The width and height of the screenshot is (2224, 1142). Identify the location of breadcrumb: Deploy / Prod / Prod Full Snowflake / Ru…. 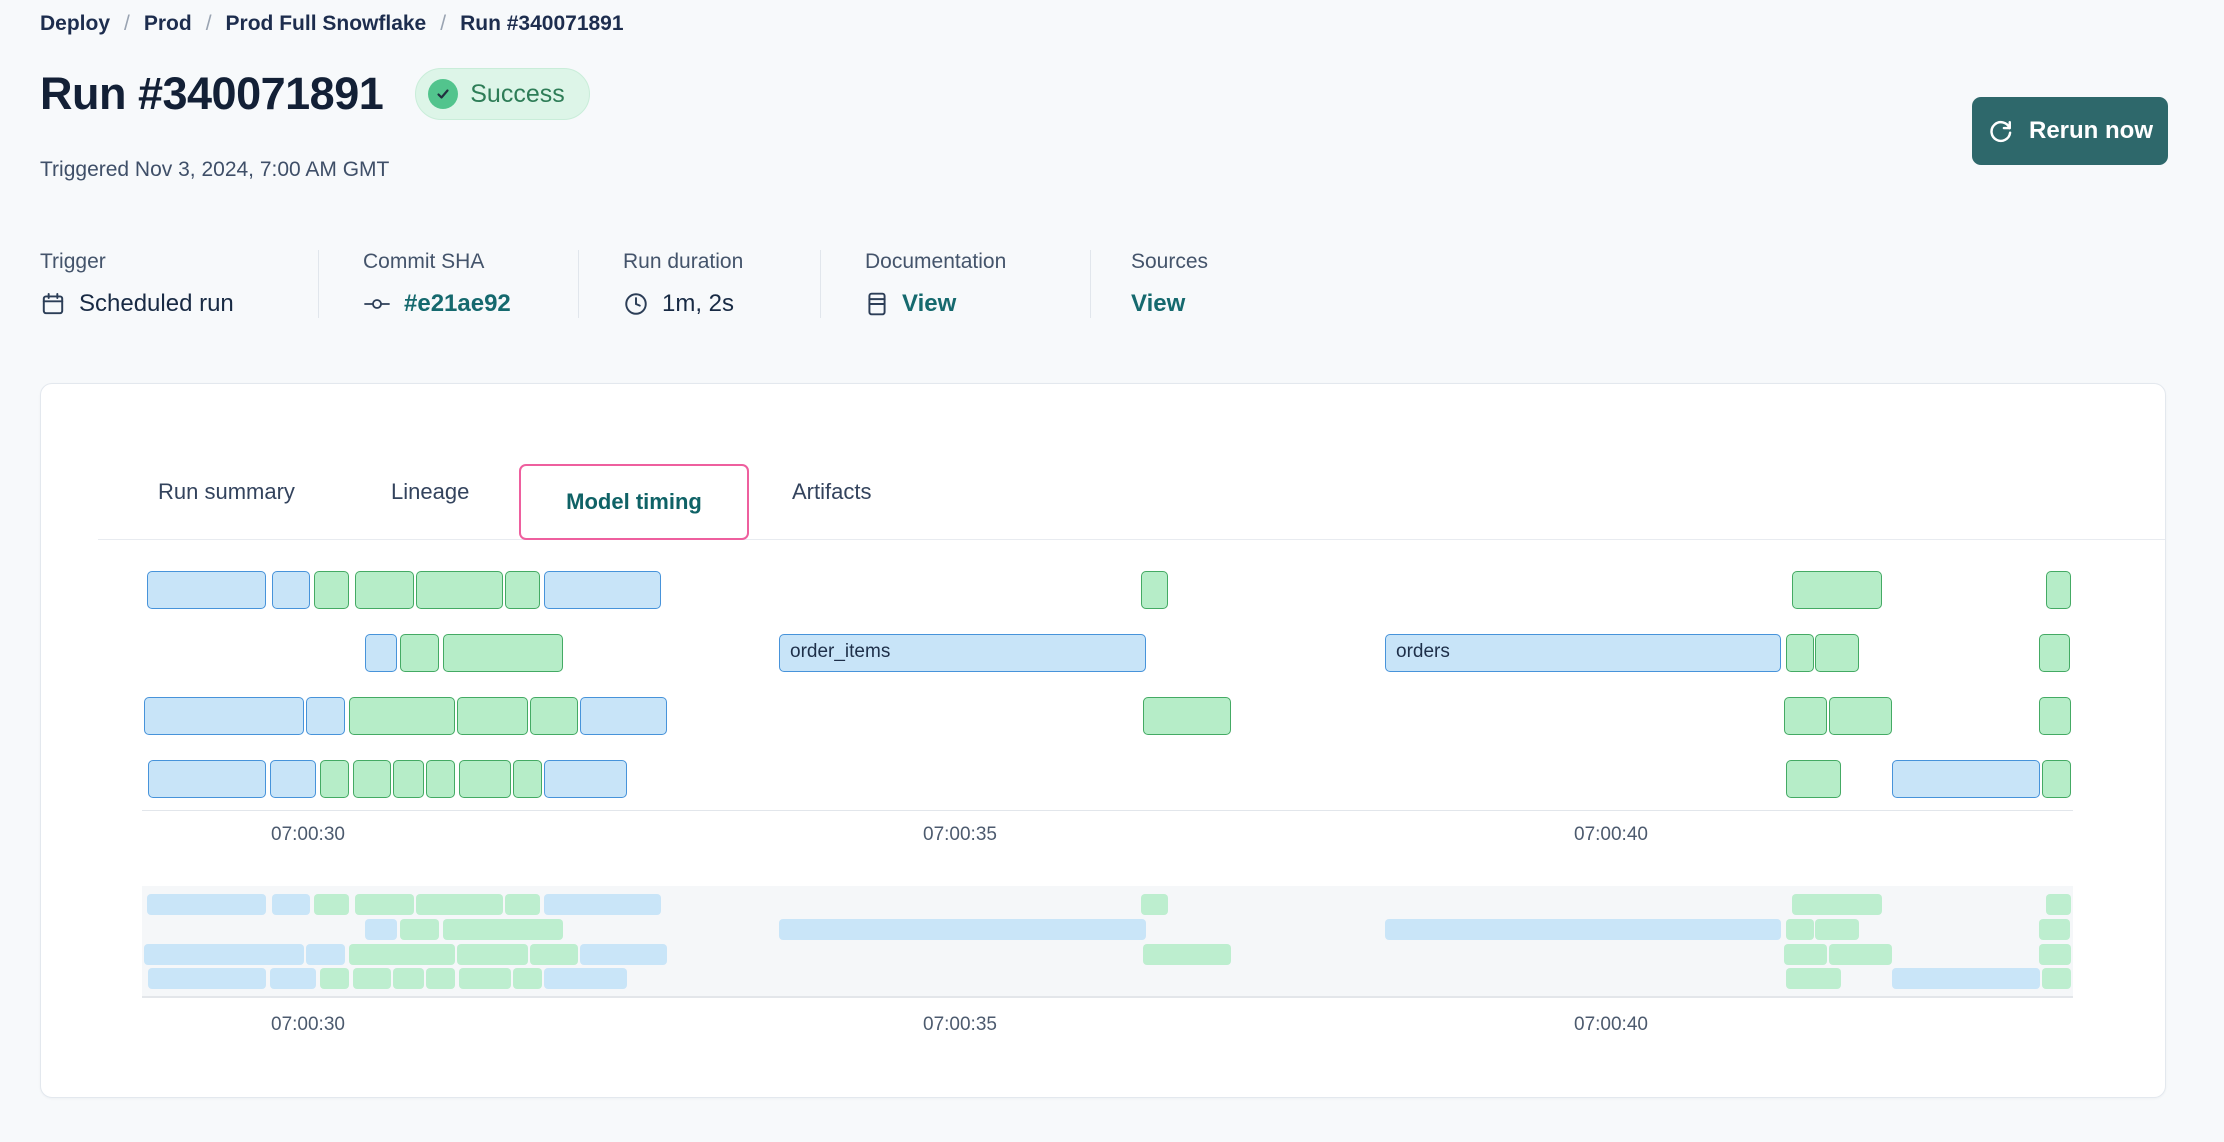
(332, 24).